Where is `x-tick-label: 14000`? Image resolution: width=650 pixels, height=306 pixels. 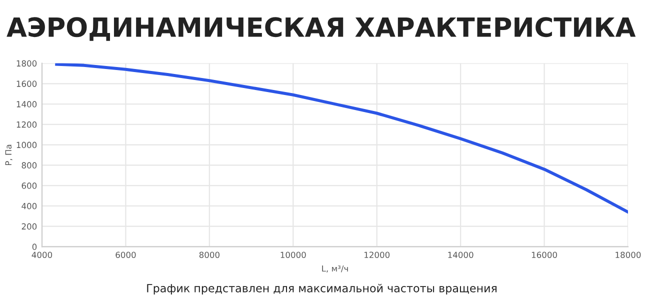
x-tick-label: 14000 is located at coordinates (461, 255).